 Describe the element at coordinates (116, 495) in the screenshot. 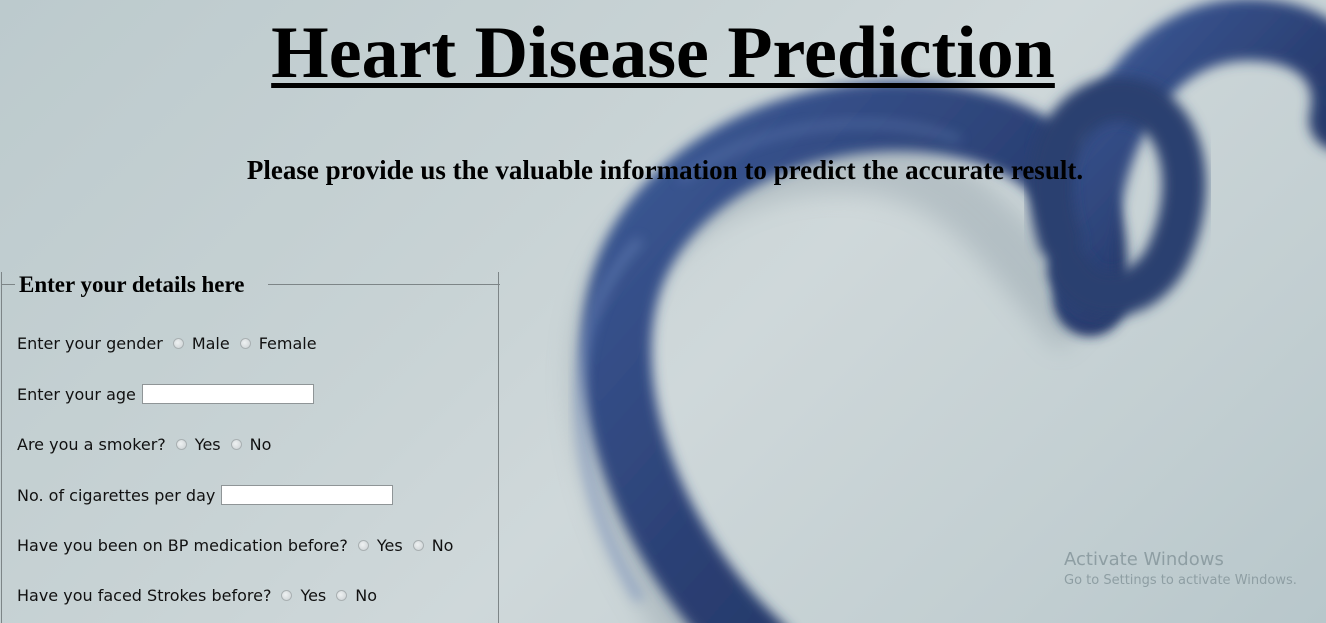

I see `cigarettes-label: No. of cigarettes per day` at that location.